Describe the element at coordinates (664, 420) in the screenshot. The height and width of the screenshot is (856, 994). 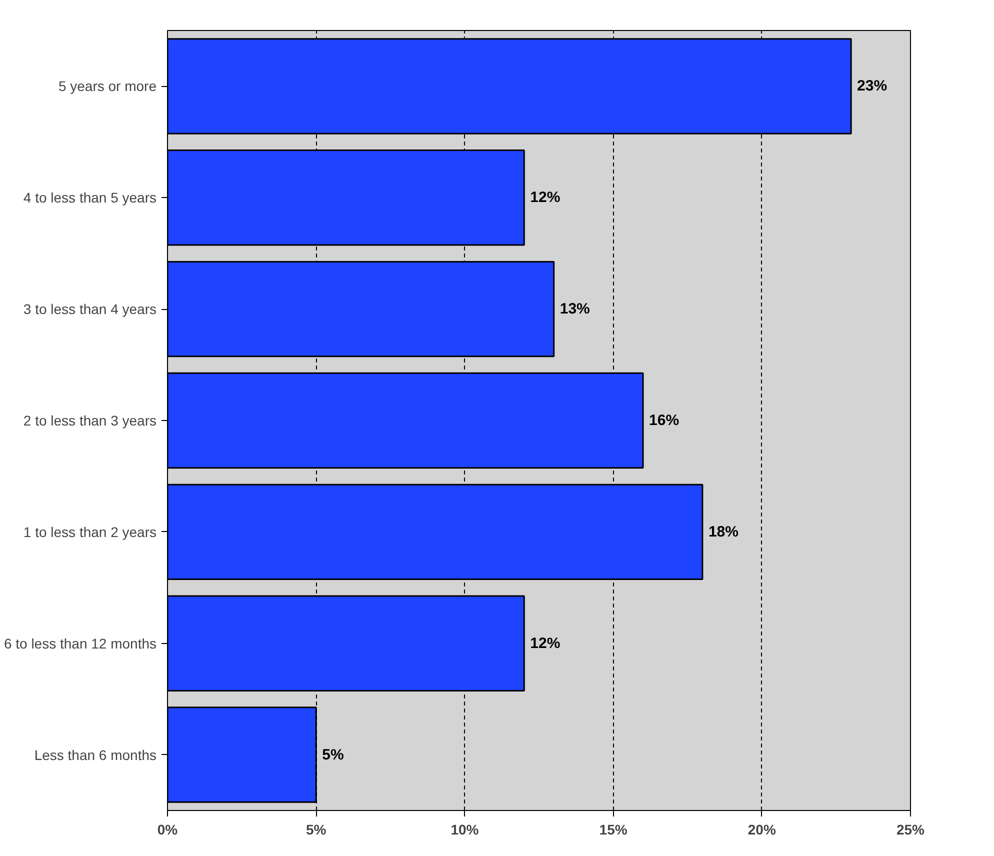
I see `data-label: 16%` at that location.